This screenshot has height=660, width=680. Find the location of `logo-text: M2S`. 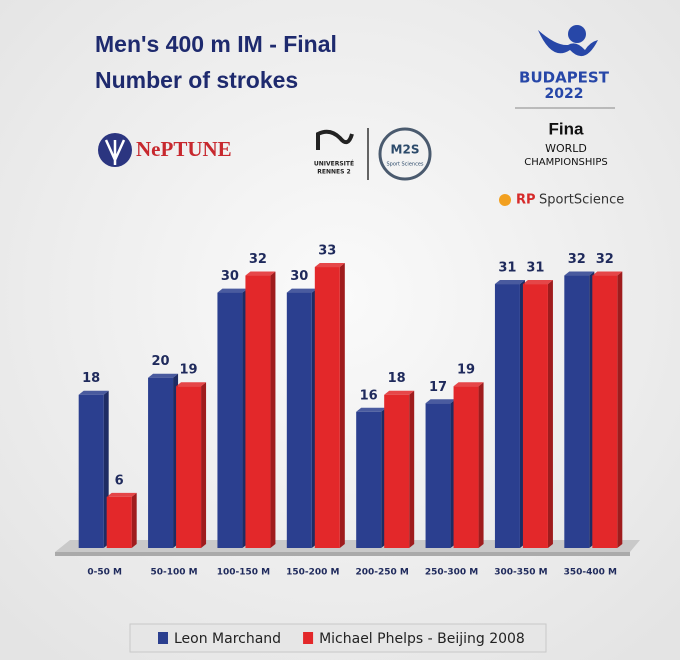

logo-text: M2S is located at coordinates (405, 150).